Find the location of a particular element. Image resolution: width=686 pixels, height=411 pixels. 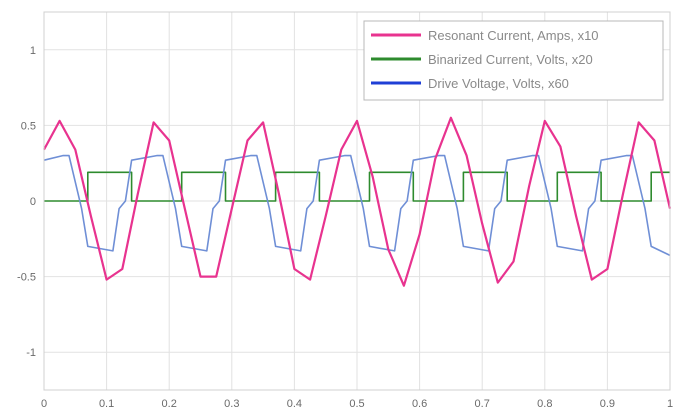

x-tick-label: 0.5 is located at coordinates (356, 404).